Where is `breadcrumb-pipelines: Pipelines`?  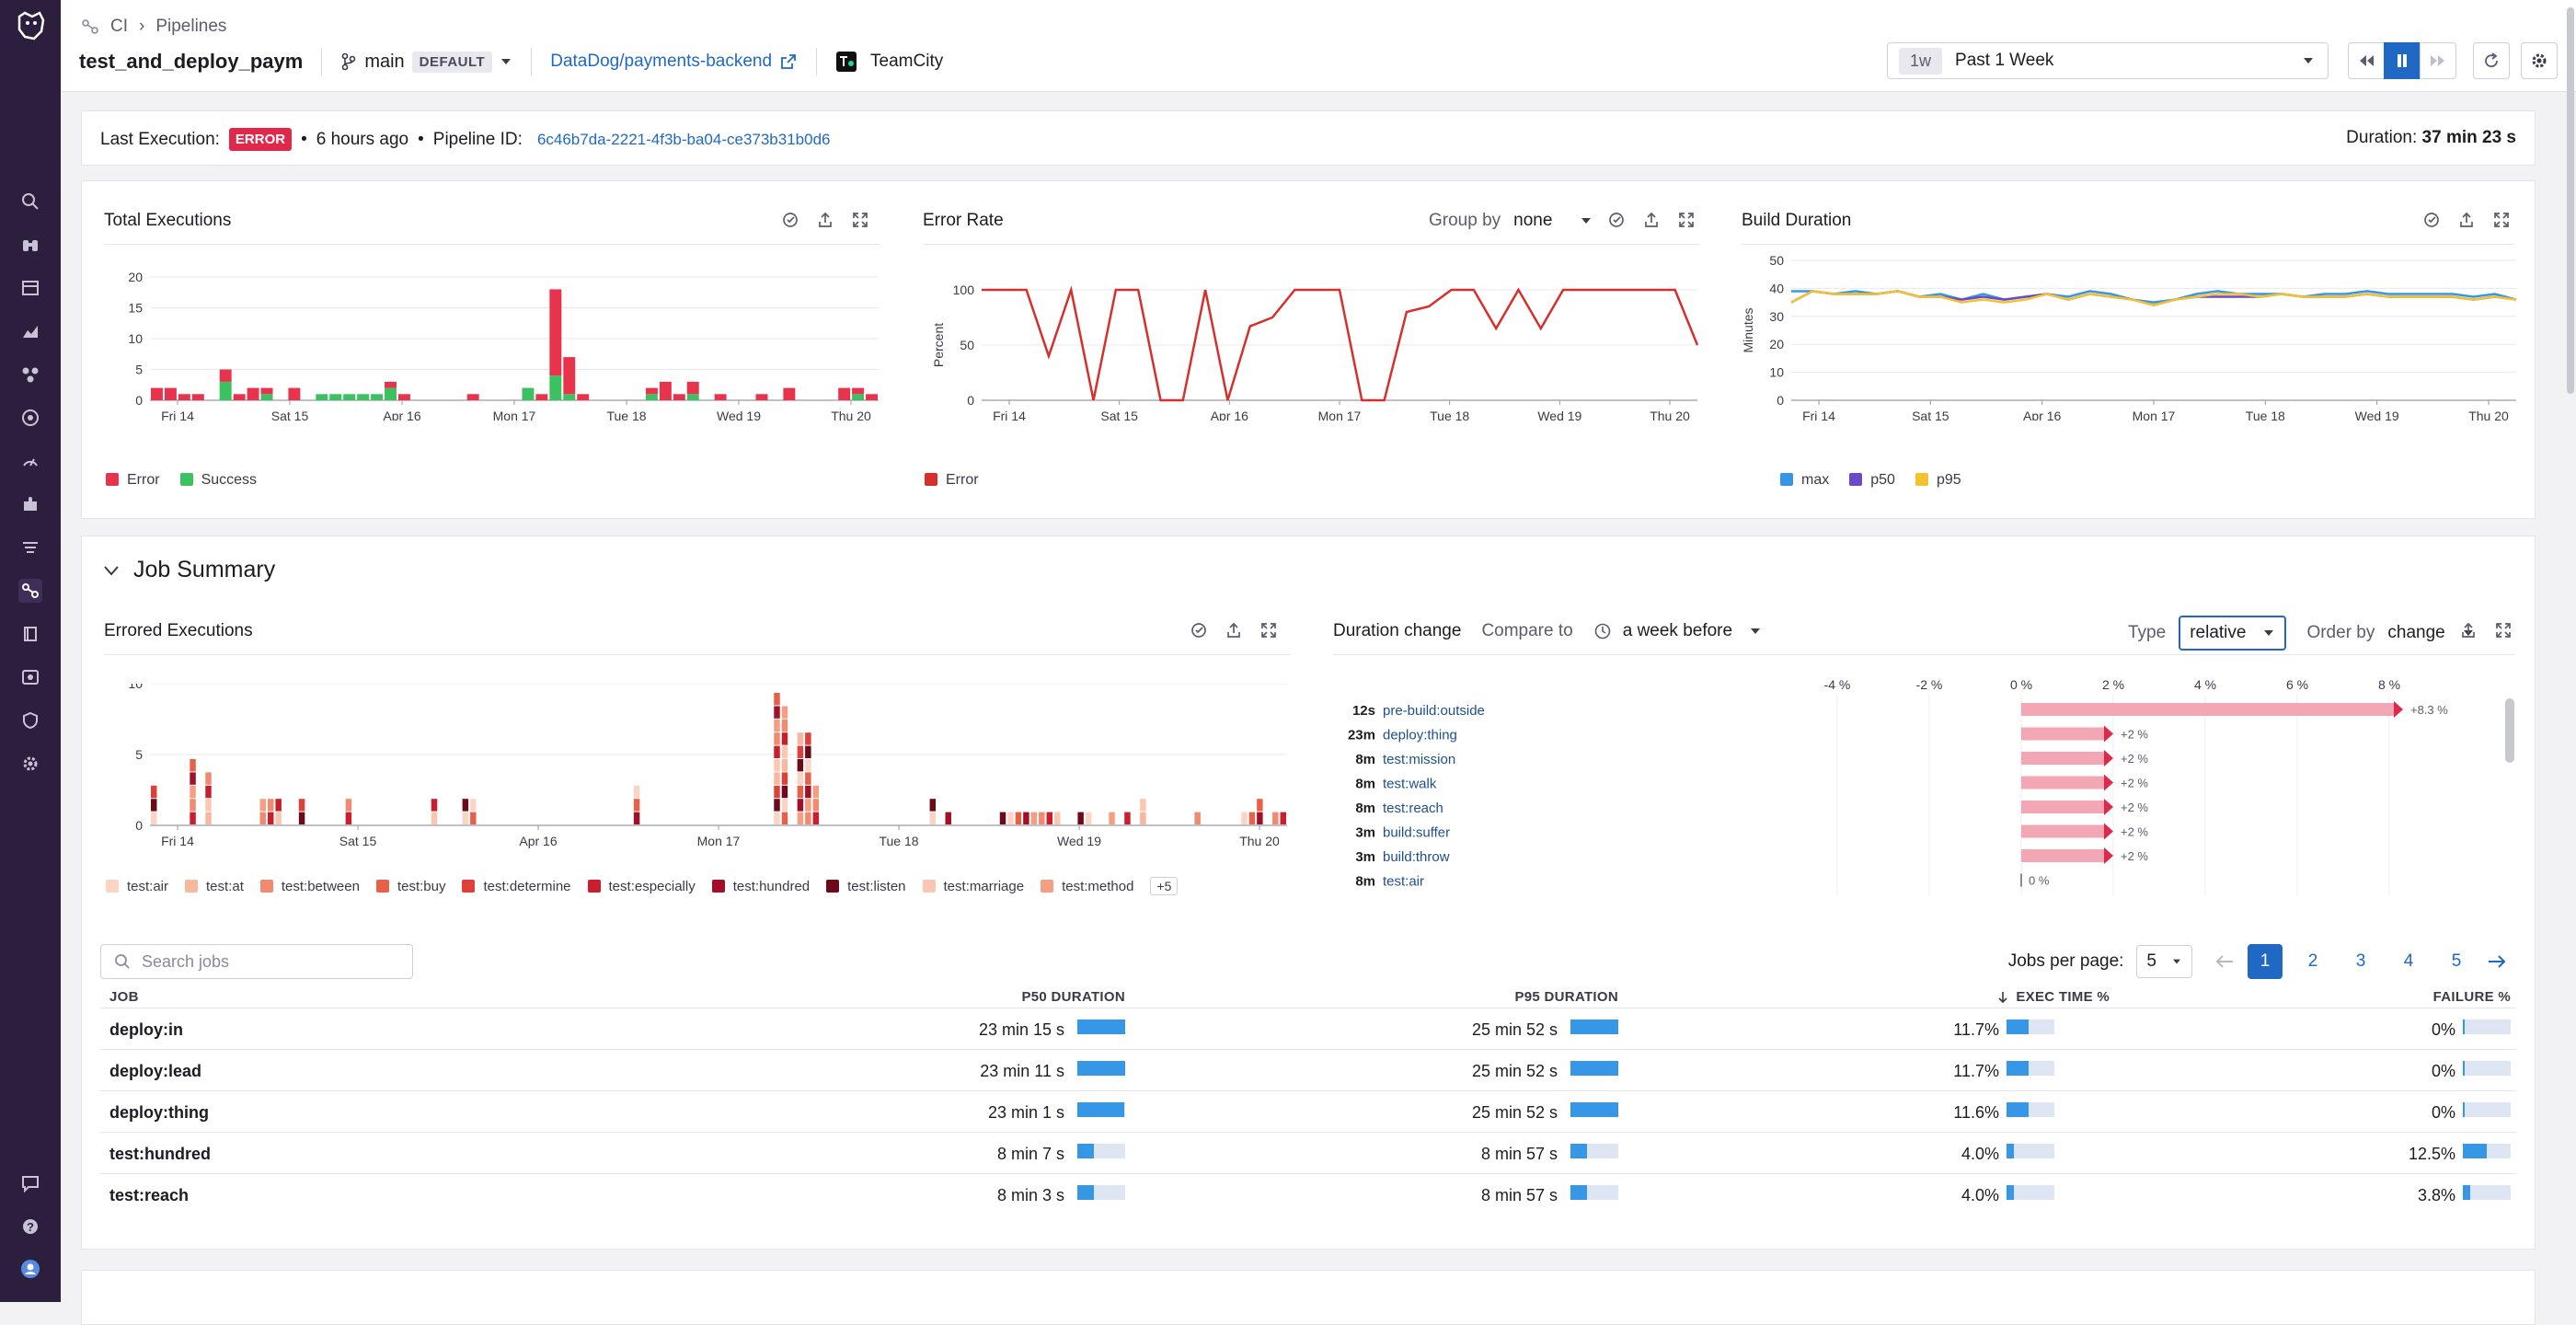
breadcrumb-pipelines: Pipelines is located at coordinates (191, 26).